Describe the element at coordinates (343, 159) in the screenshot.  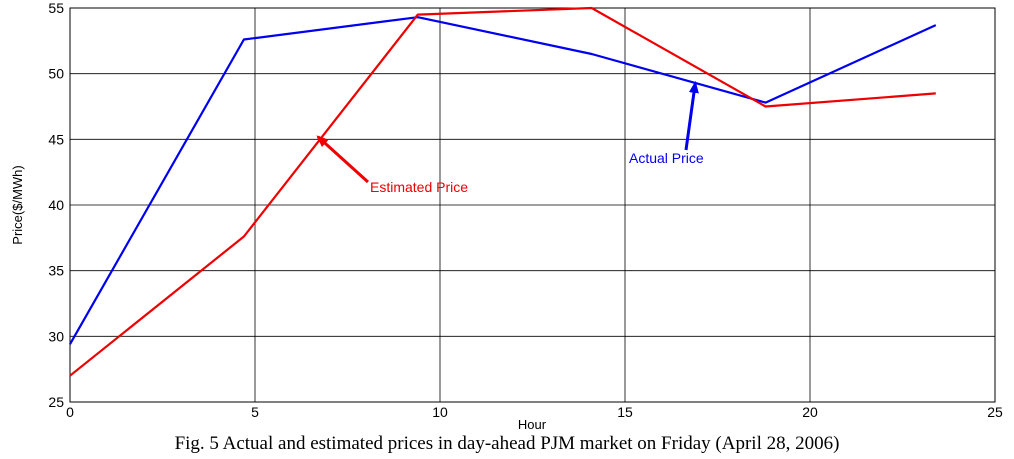
I see `estimated-price-arrow` at that location.